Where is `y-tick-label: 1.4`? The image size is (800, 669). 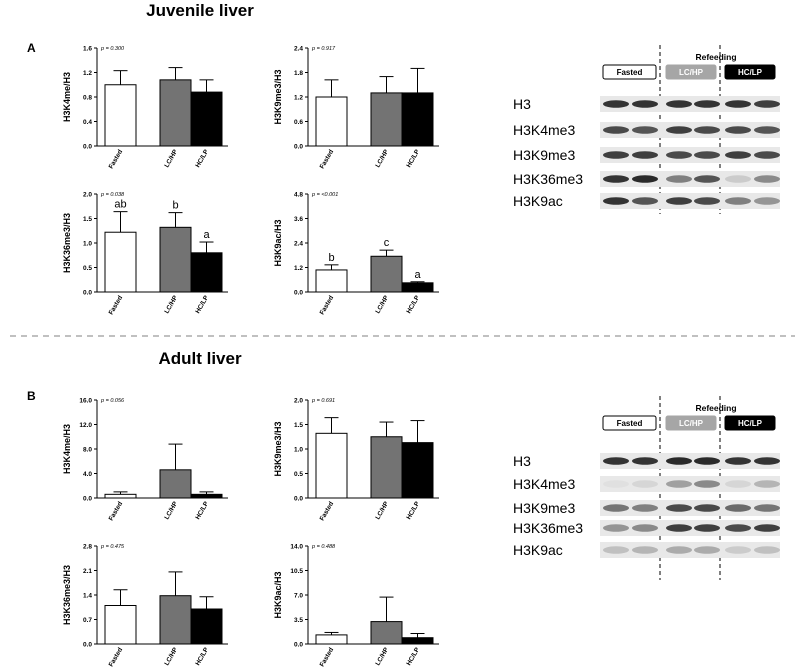 y-tick-label: 1.4 is located at coordinates (87, 595).